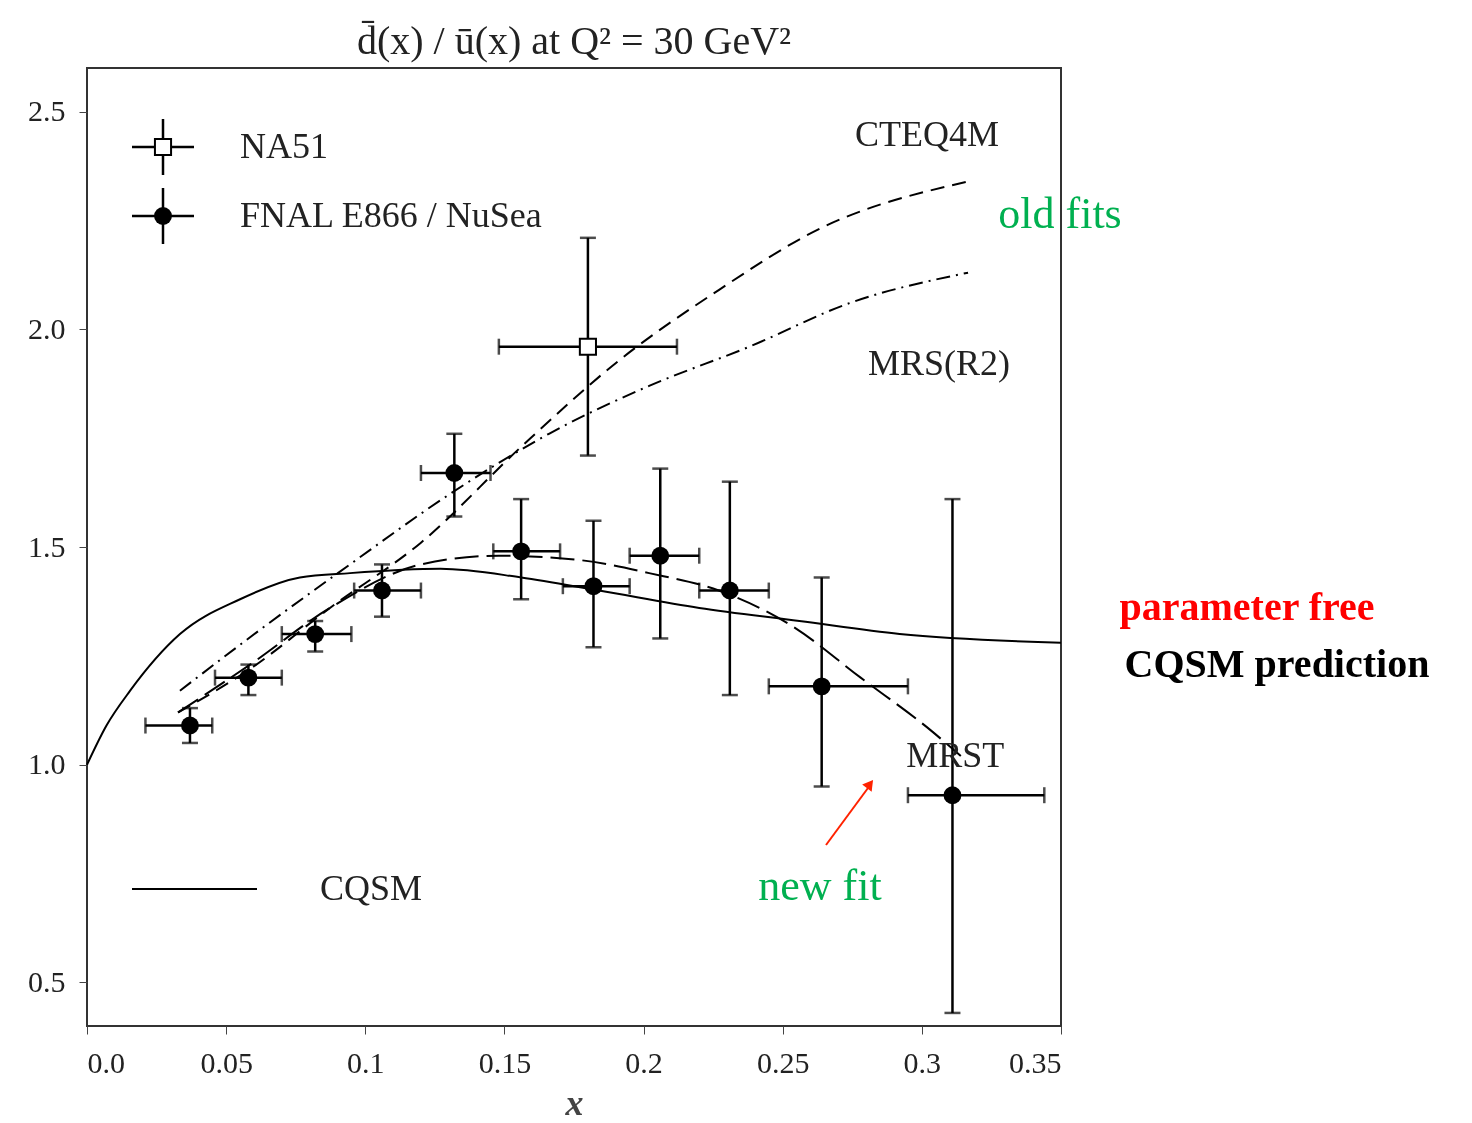 The width and height of the screenshot is (1472, 1123). What do you see at coordinates (505, 1062) in the screenshot?
I see `x-tick-label: 0.15` at bounding box center [505, 1062].